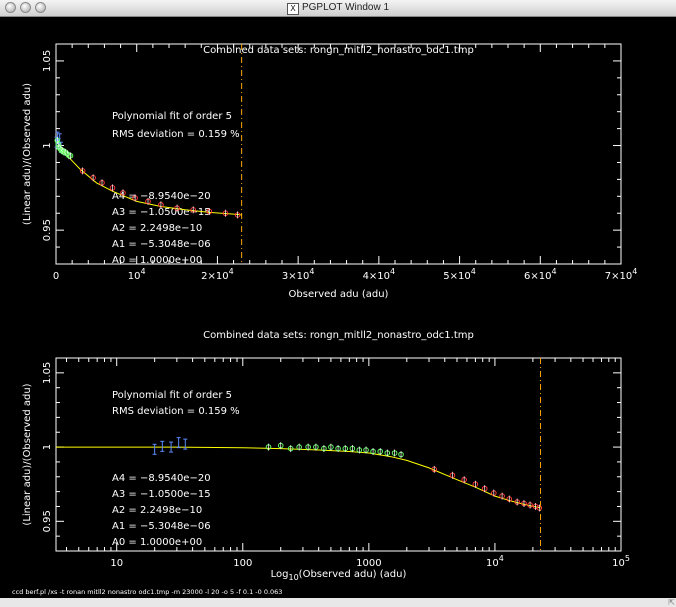 This screenshot has height=607, width=676. What do you see at coordinates (339, 294) in the screenshot?
I see `x-axis-label: Observed adu (adu)` at bounding box center [339, 294].